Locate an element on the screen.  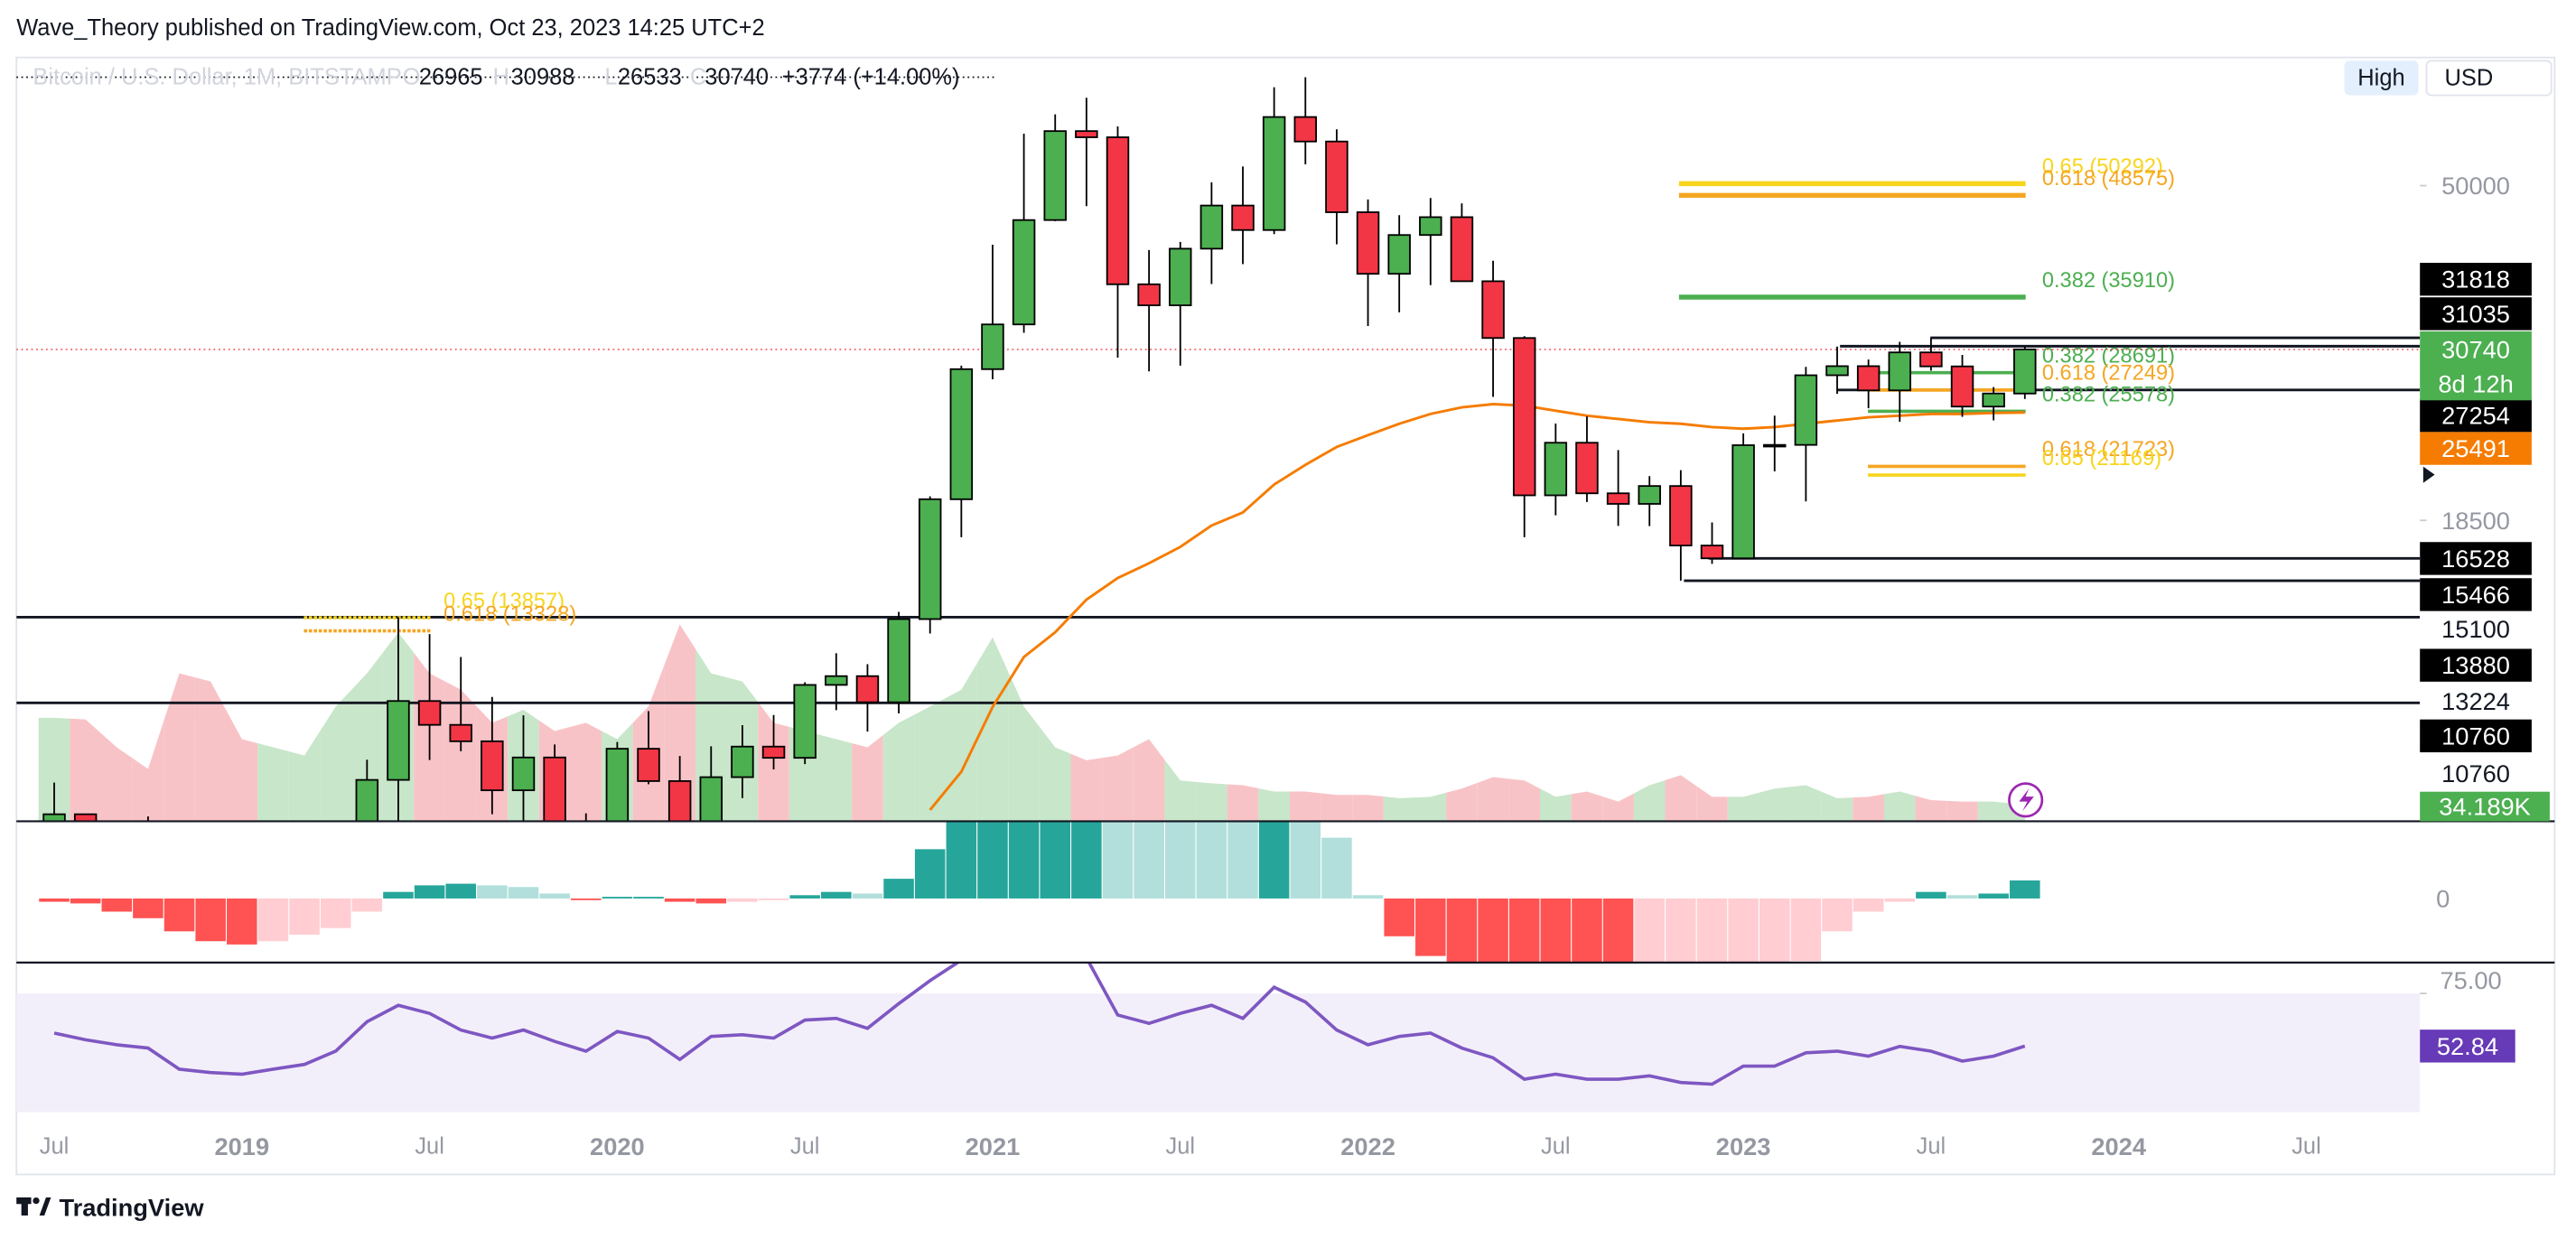
legend-value: 26533 is located at coordinates (650, 76).